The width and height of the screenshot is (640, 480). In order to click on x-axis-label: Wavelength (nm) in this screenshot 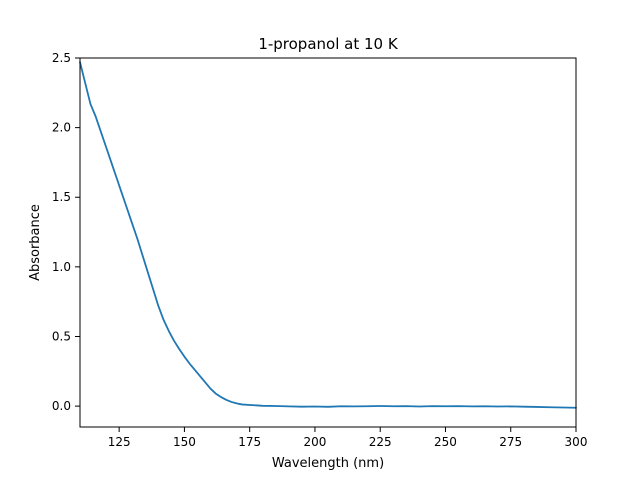, I will do `click(328, 463)`.